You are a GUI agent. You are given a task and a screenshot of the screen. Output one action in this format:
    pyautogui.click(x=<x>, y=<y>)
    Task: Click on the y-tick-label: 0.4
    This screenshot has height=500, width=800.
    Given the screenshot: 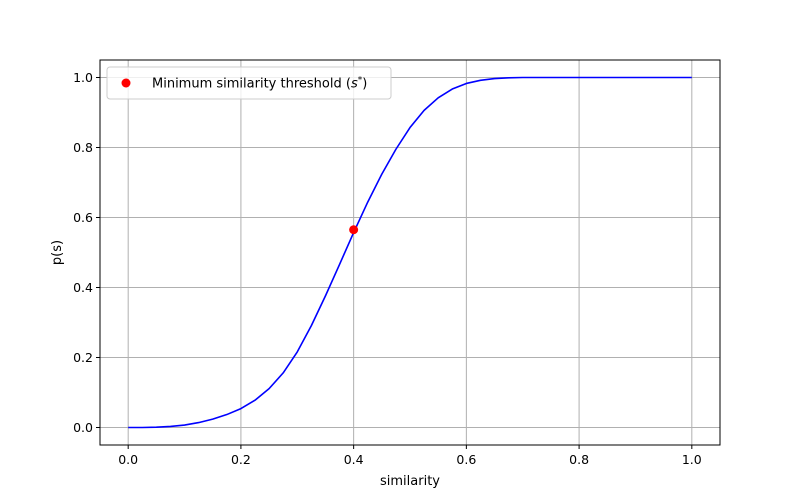 What is the action you would take?
    pyautogui.click(x=83, y=287)
    